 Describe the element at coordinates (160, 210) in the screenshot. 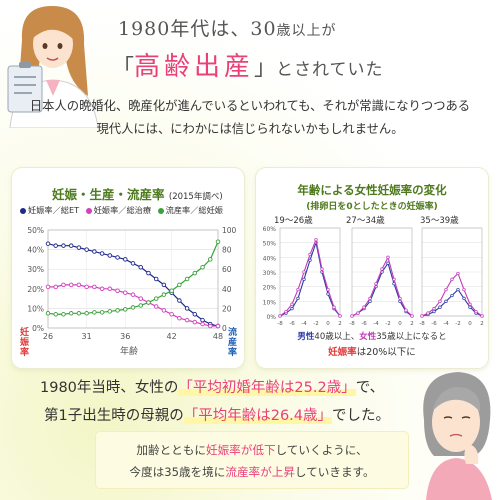

I see `legend-dot-misc` at that location.